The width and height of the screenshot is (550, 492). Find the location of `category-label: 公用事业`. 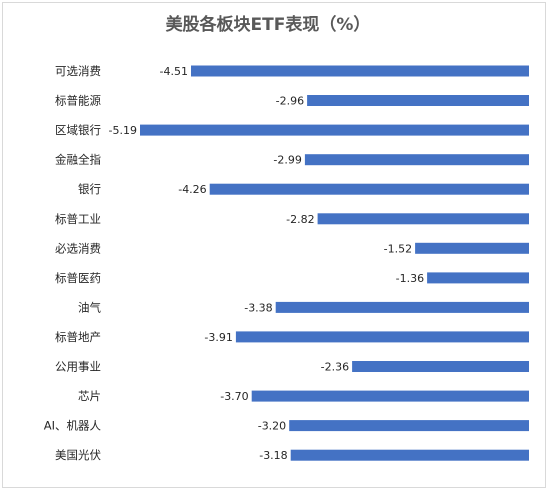

category-label: 公用事业 is located at coordinates (78, 367).